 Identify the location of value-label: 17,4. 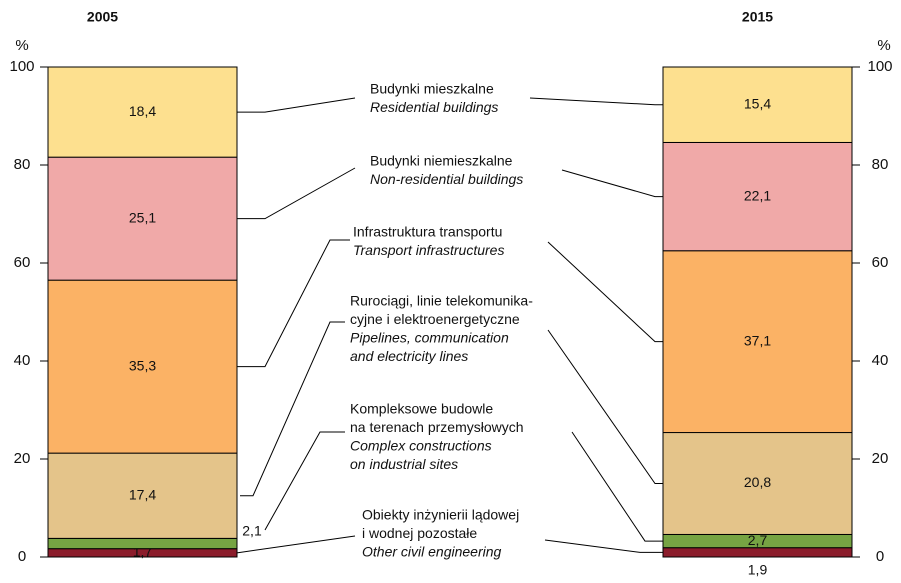
(142, 494).